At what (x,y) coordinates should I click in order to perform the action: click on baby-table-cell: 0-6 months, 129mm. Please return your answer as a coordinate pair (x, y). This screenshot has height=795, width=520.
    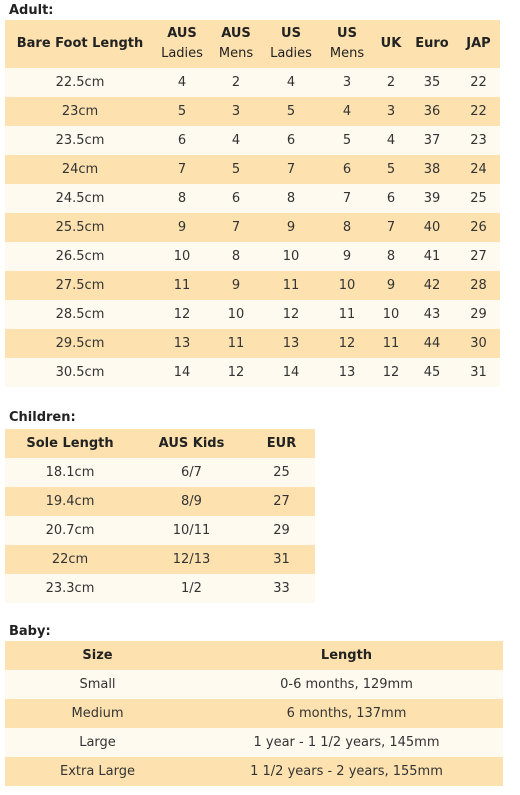
    Looking at the image, I should click on (346, 684).